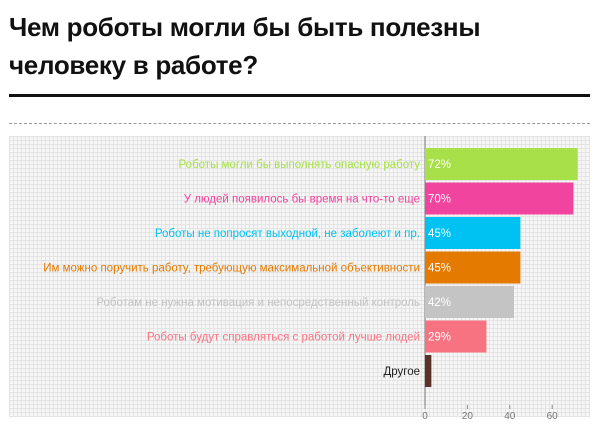 This screenshot has height=435, width=600. What do you see at coordinates (439, 338) in the screenshot?
I see `value-label: 29%` at bounding box center [439, 338].